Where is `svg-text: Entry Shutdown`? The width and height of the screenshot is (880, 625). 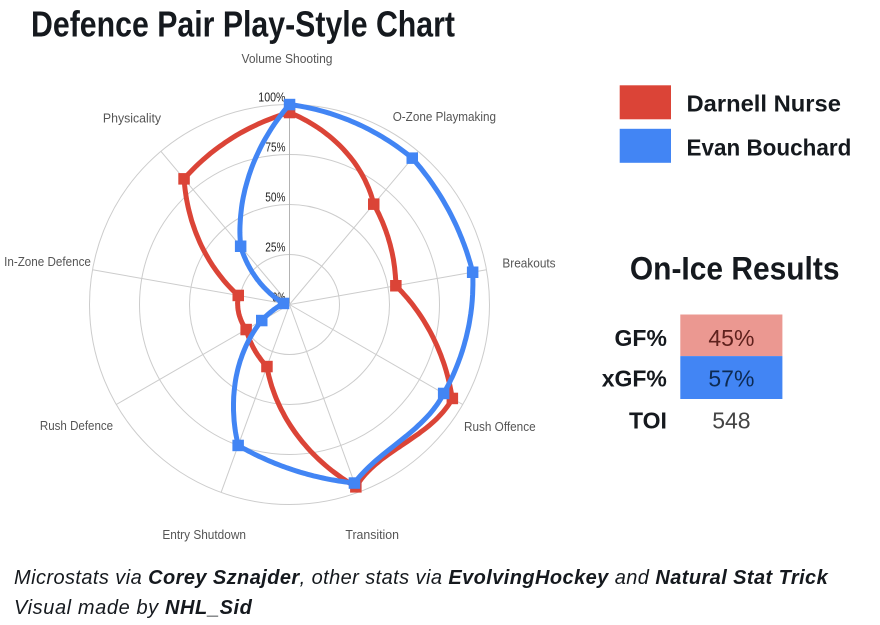
svg-text: Entry Shutdown is located at coordinates (204, 535).